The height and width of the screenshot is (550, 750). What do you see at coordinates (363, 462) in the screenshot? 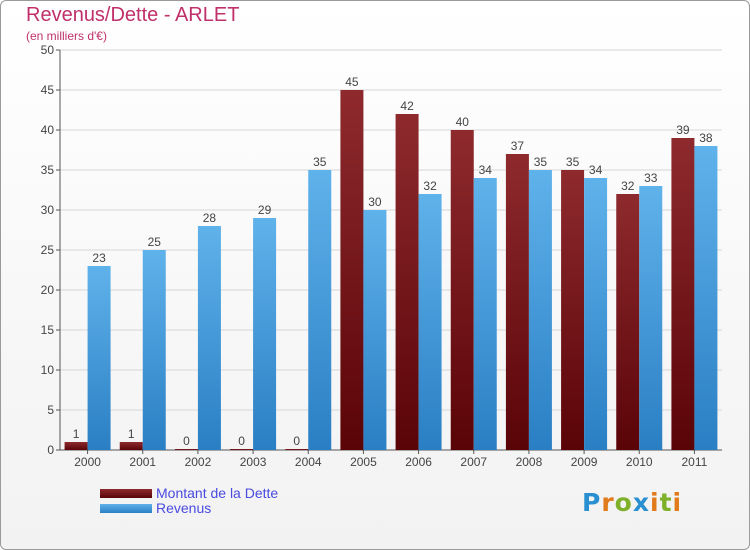
I see `x-tick-label: 2005` at bounding box center [363, 462].